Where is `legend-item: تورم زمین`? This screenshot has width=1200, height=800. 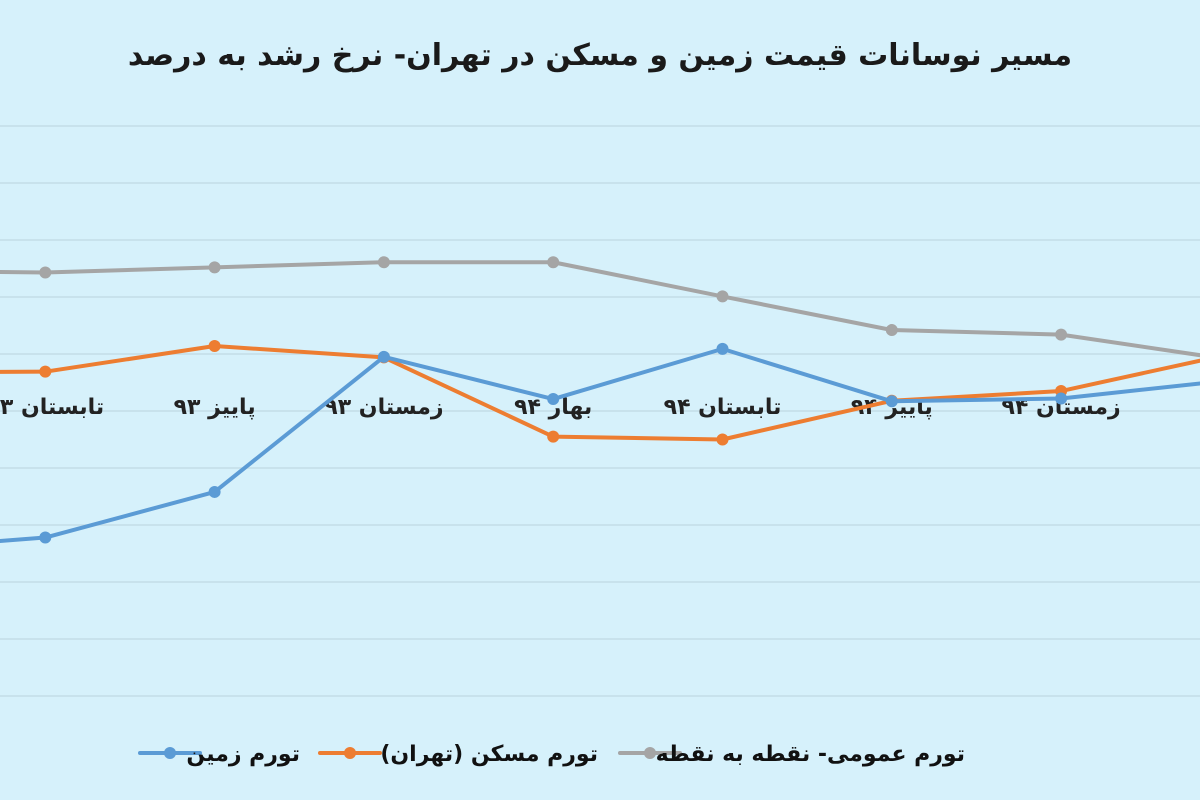 legend-item: تورم زمین is located at coordinates (219, 754).